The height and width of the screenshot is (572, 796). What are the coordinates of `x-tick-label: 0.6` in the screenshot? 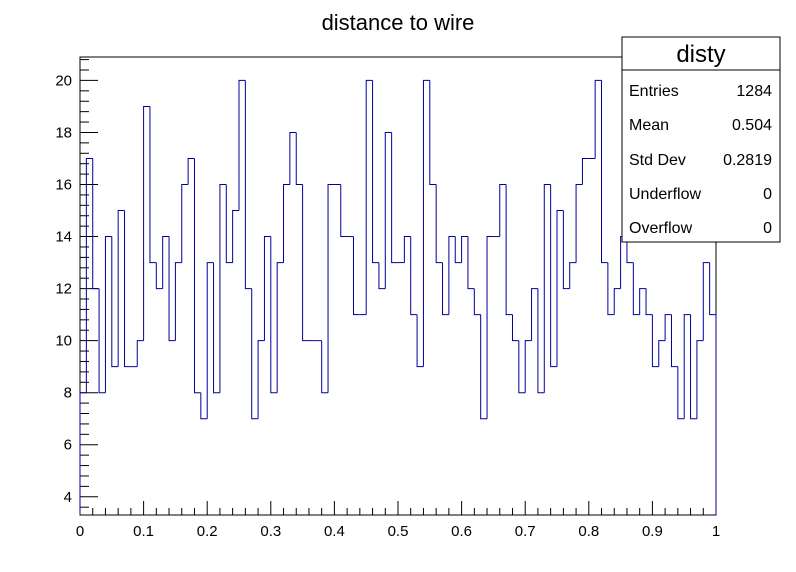 It's located at (461, 531).